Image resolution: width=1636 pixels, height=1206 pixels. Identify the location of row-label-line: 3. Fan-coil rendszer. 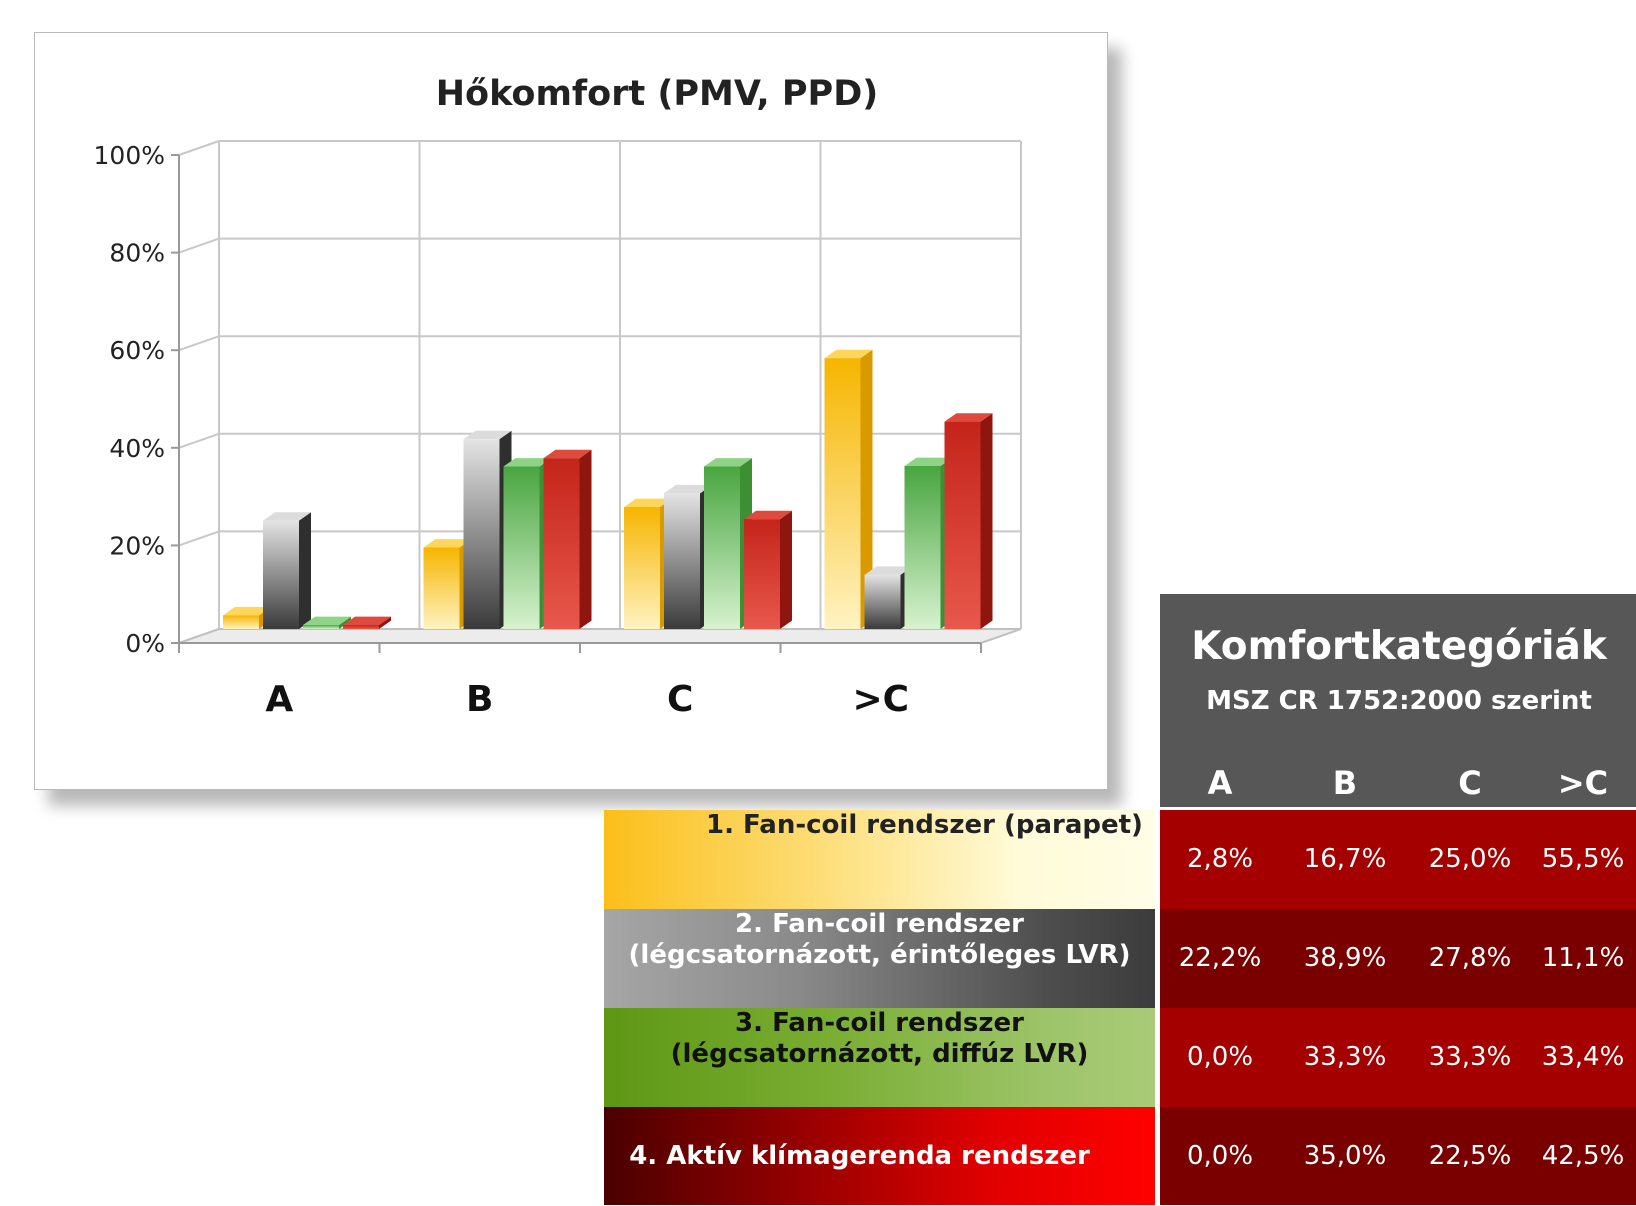
(879, 1023).